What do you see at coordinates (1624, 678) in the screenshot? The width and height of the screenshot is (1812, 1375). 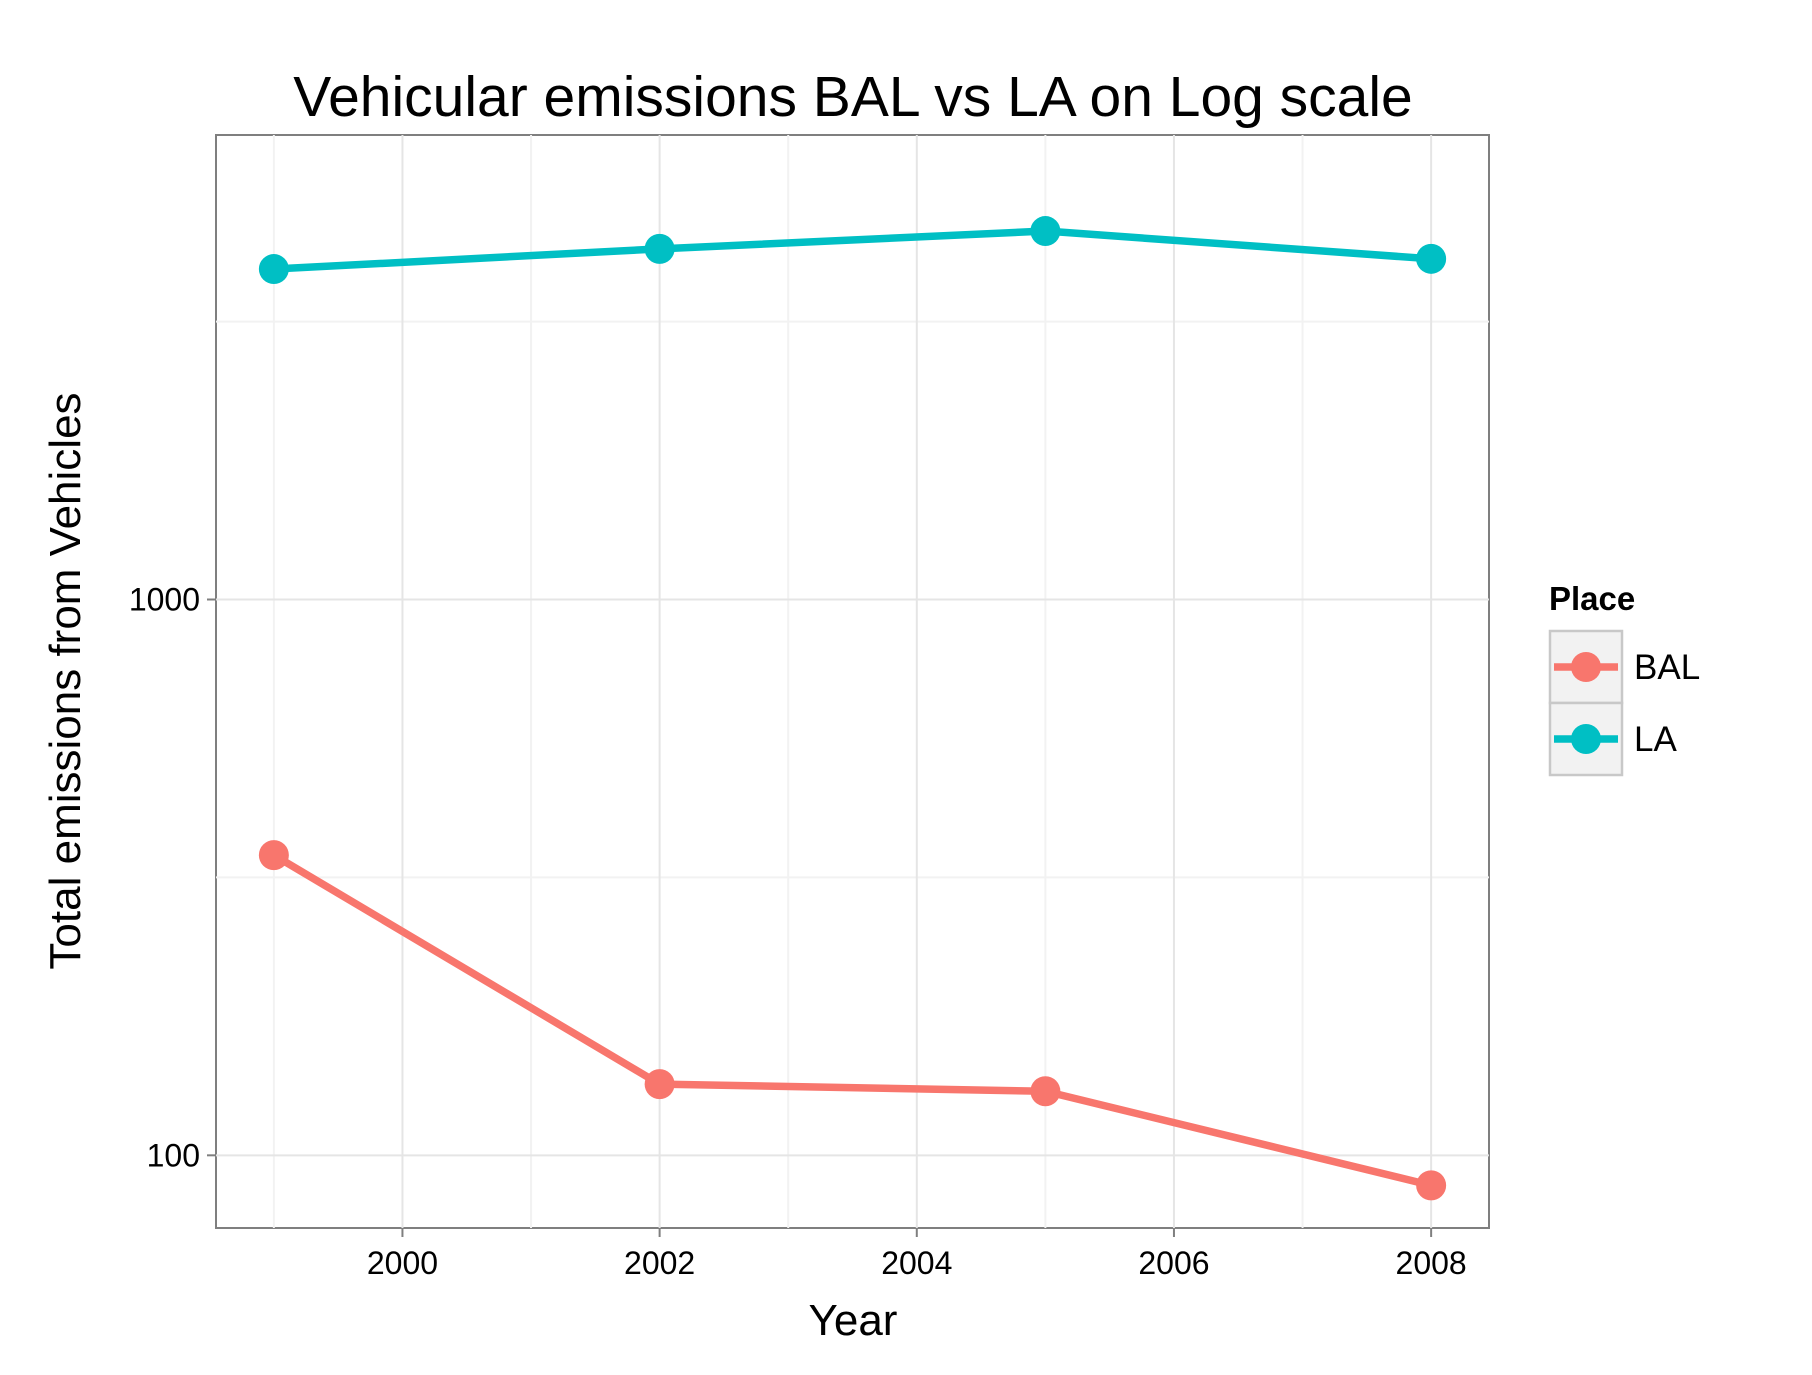 I see `legend: Place BAL LA` at bounding box center [1624, 678].